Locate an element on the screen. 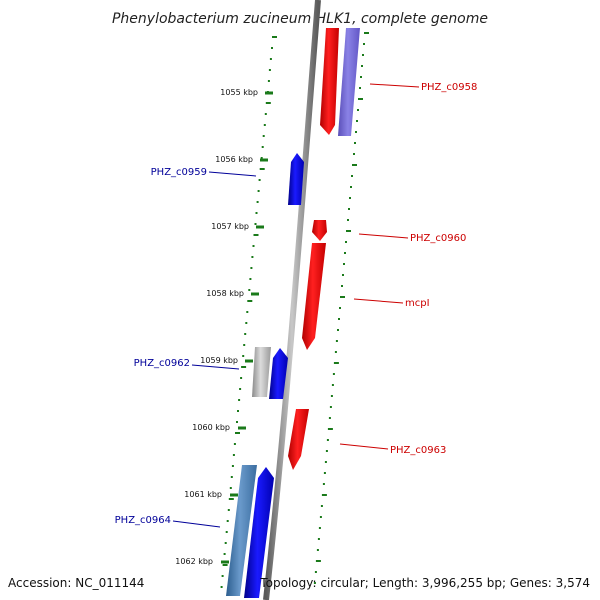 The height and width of the screenshot is (600, 600). scale-label: 1057 kbp is located at coordinates (230, 226).